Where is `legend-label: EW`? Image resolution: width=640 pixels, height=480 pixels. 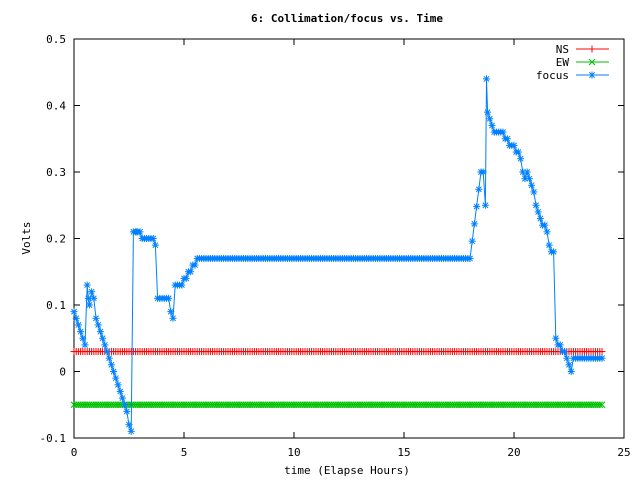
legend-label: EW is located at coordinates (563, 62).